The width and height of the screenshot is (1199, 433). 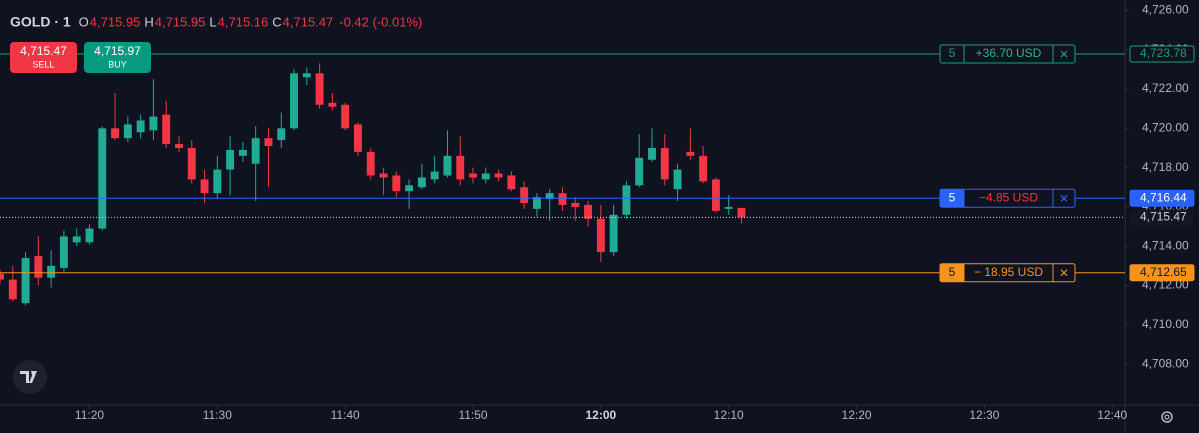 What do you see at coordinates (117, 64) in the screenshot?
I see `buy-label: BUY` at bounding box center [117, 64].